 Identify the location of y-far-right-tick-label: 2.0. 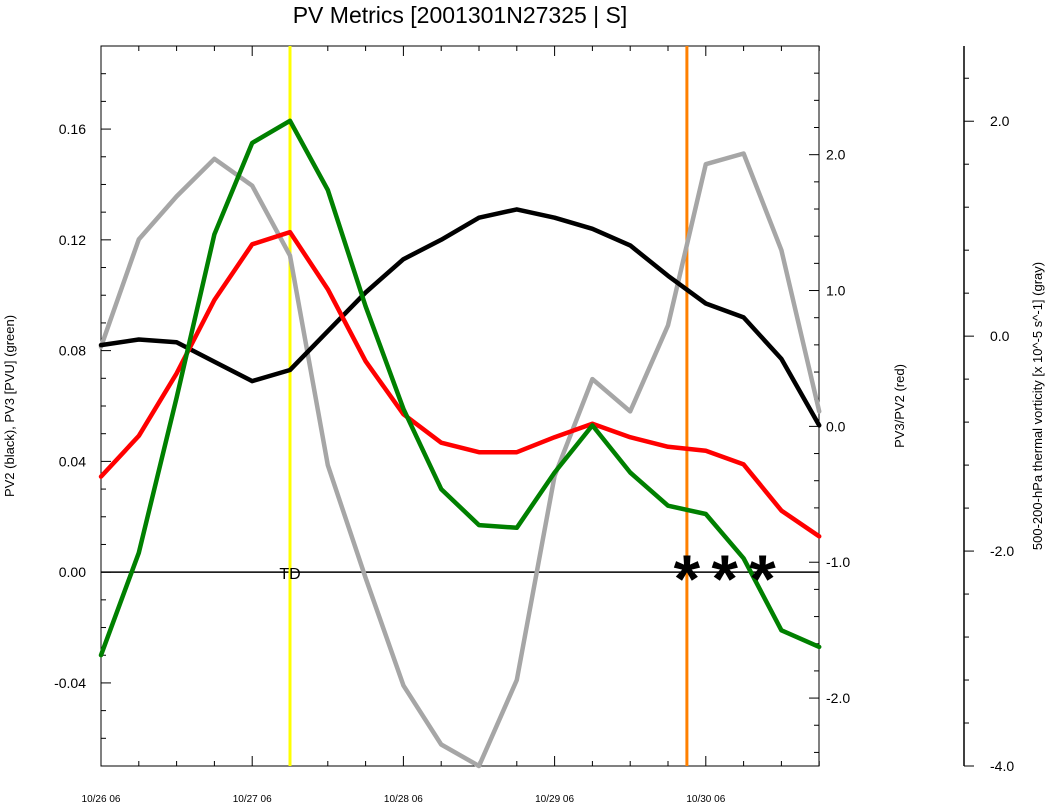
(1000, 121).